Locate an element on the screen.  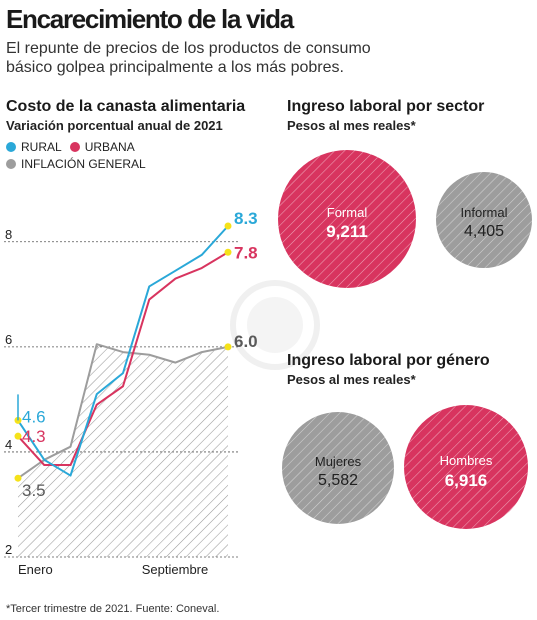
bubble-mujeres-value: 5,582 is located at coordinates (338, 480).